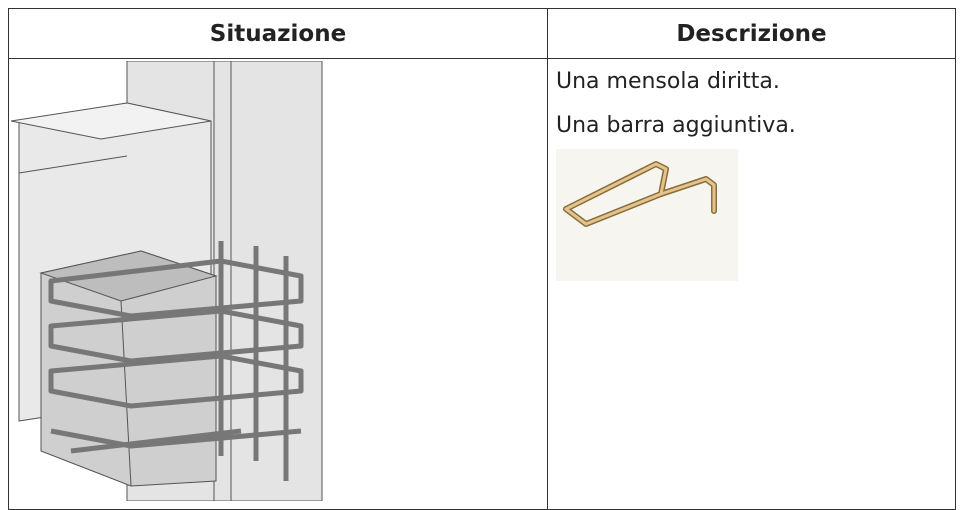  What do you see at coordinates (676, 125) in the screenshot?
I see `description-text: Una barra aggiuntiva.` at bounding box center [676, 125].